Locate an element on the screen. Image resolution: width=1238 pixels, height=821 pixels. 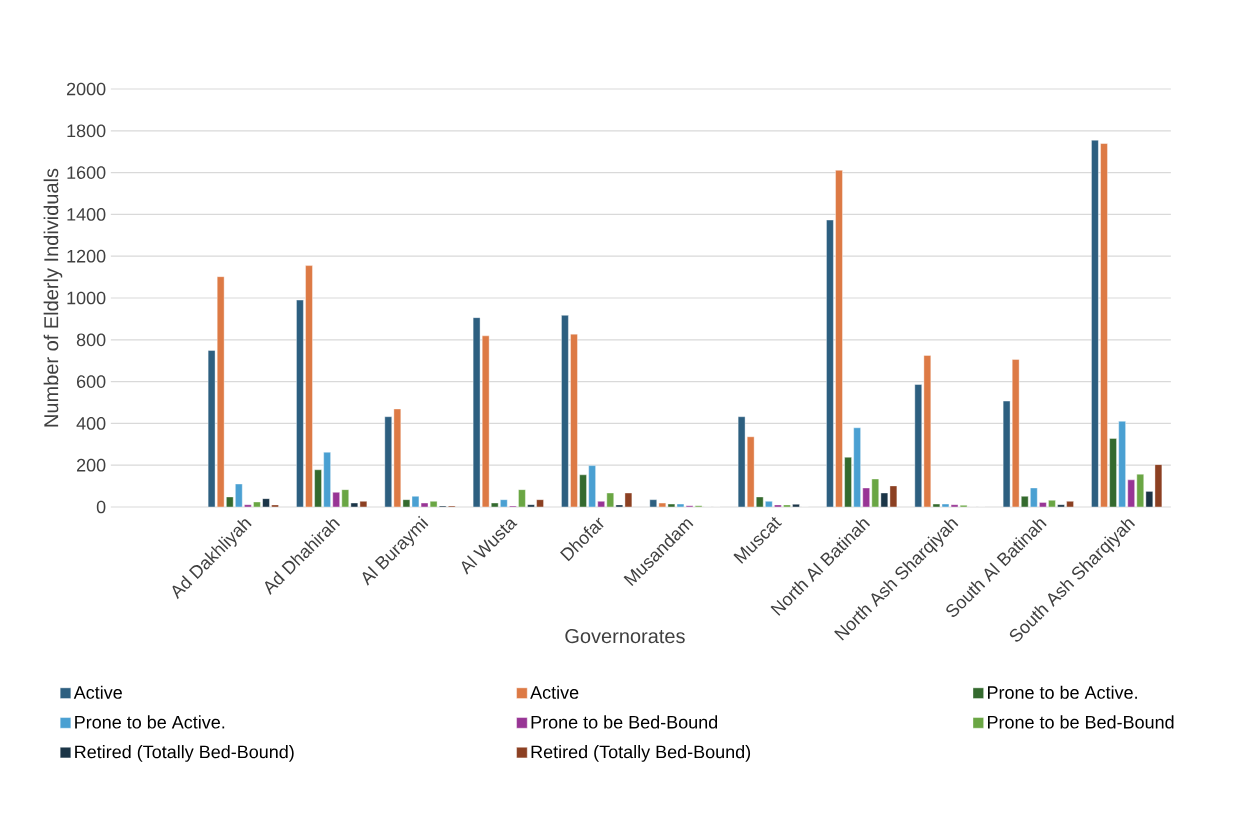
y-tick-label: 1200 is located at coordinates (86, 256).